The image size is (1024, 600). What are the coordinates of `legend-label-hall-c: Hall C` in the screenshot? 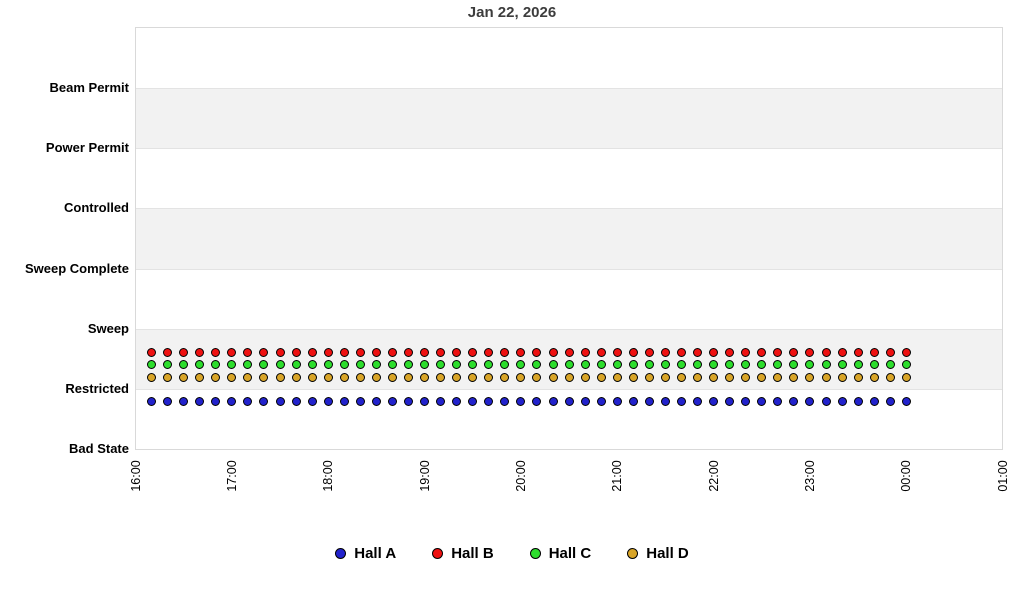 It's located at (570, 553).